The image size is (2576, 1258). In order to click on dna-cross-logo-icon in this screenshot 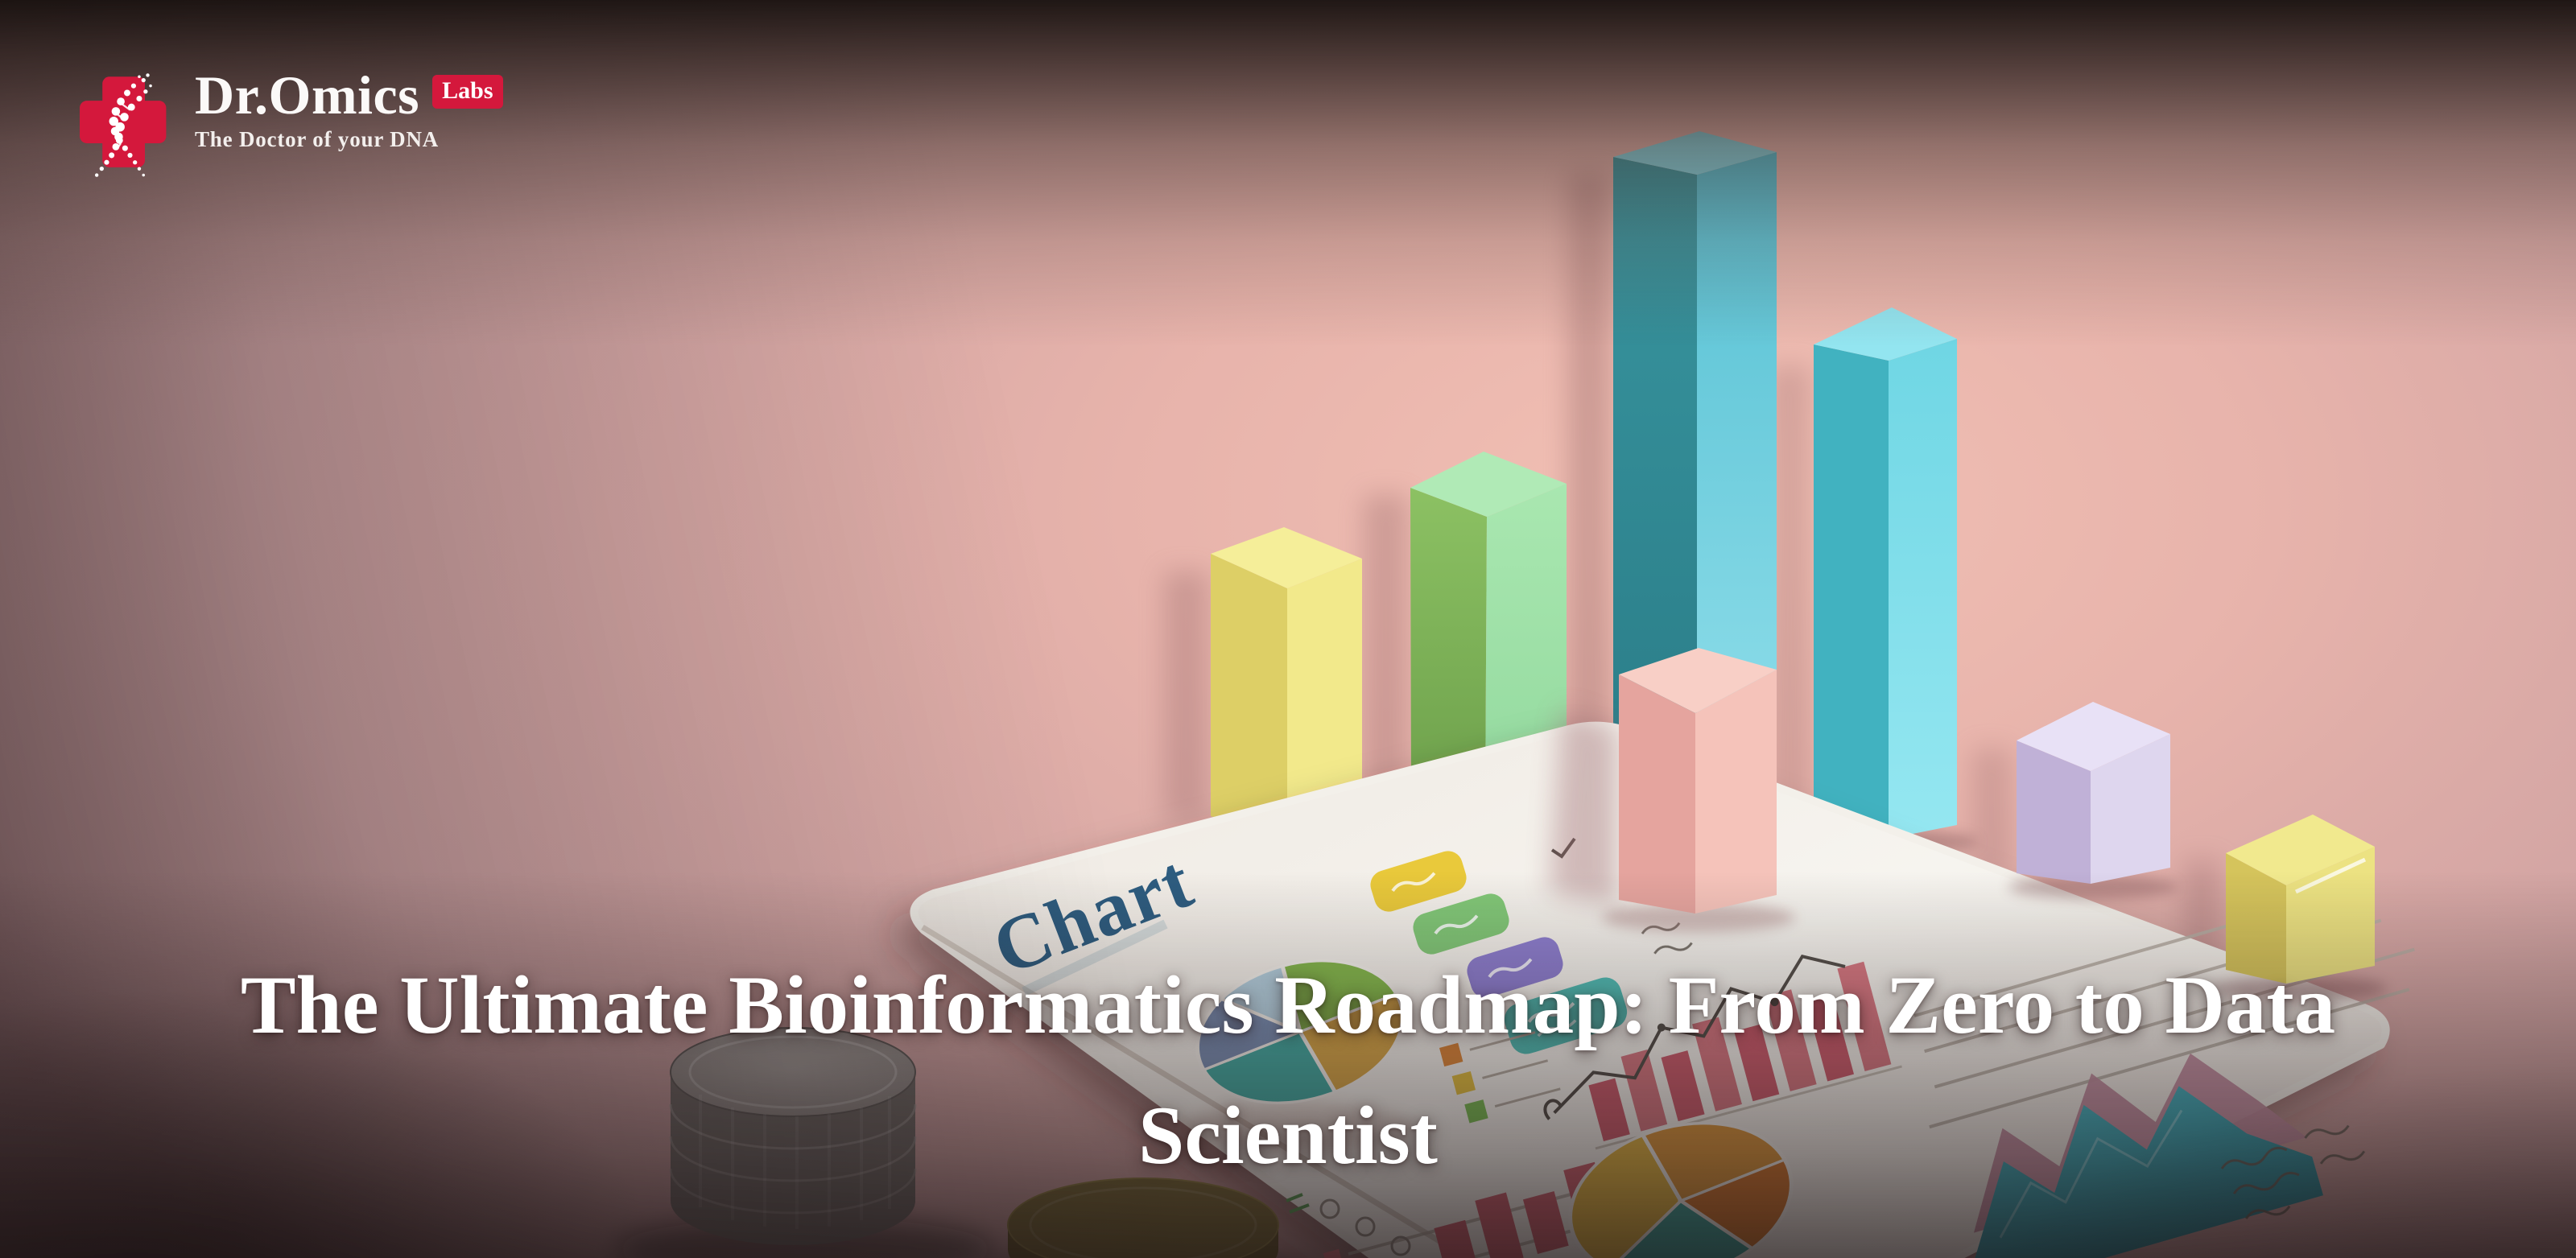, I will do `click(123, 125)`.